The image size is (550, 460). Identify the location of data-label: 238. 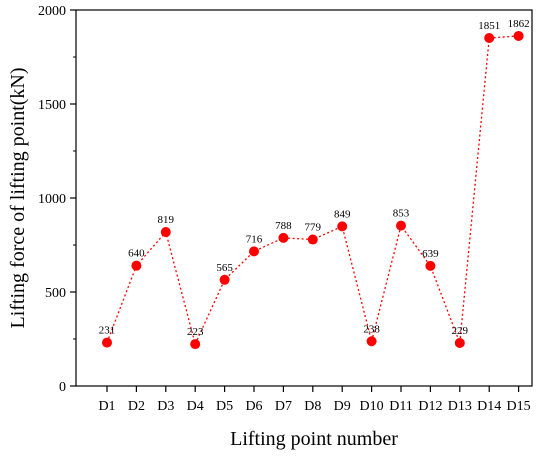
(371, 329).